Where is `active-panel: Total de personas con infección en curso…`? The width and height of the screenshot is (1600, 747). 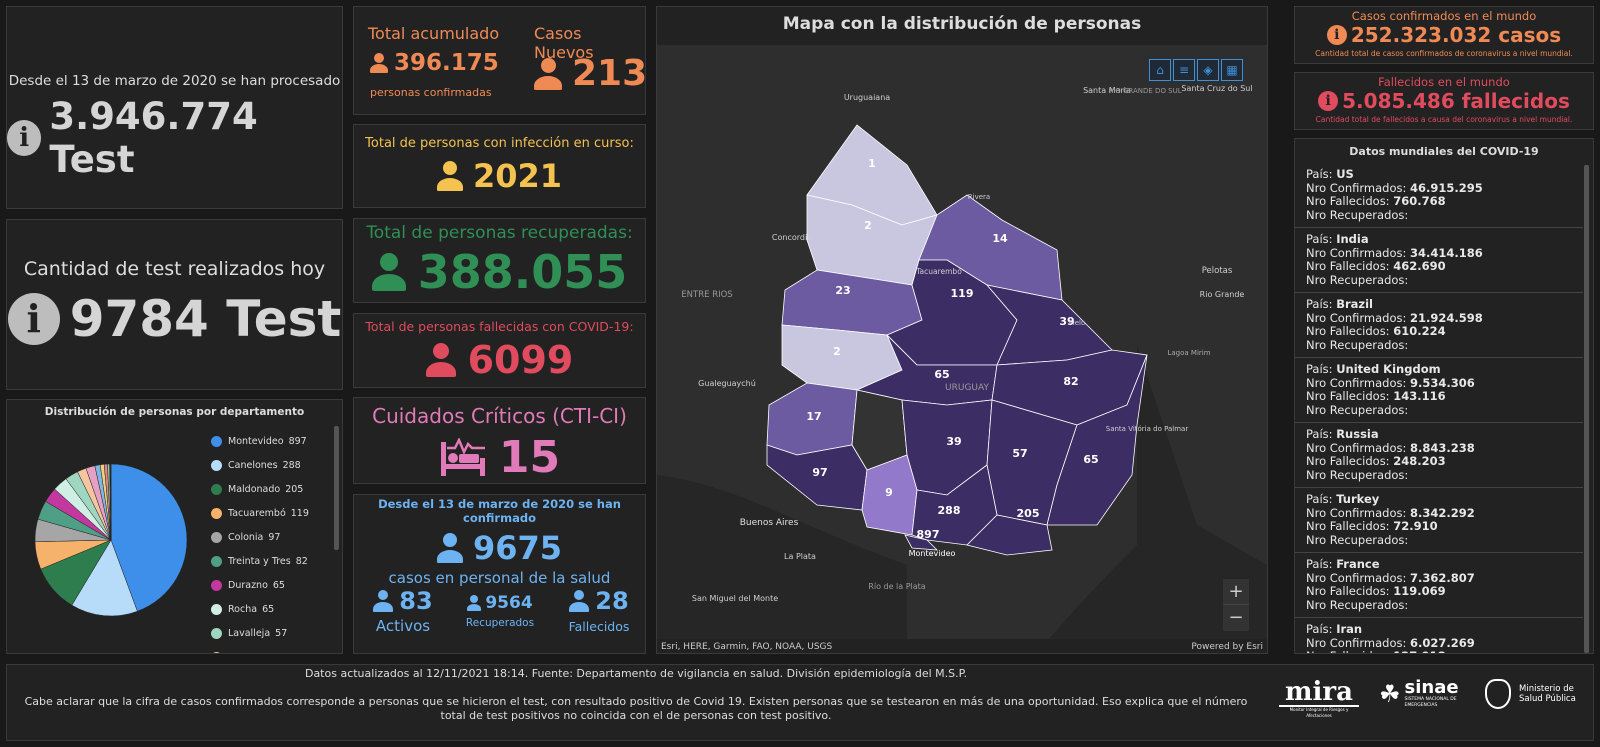 active-panel: Total de personas con infección en curso… is located at coordinates (499, 166).